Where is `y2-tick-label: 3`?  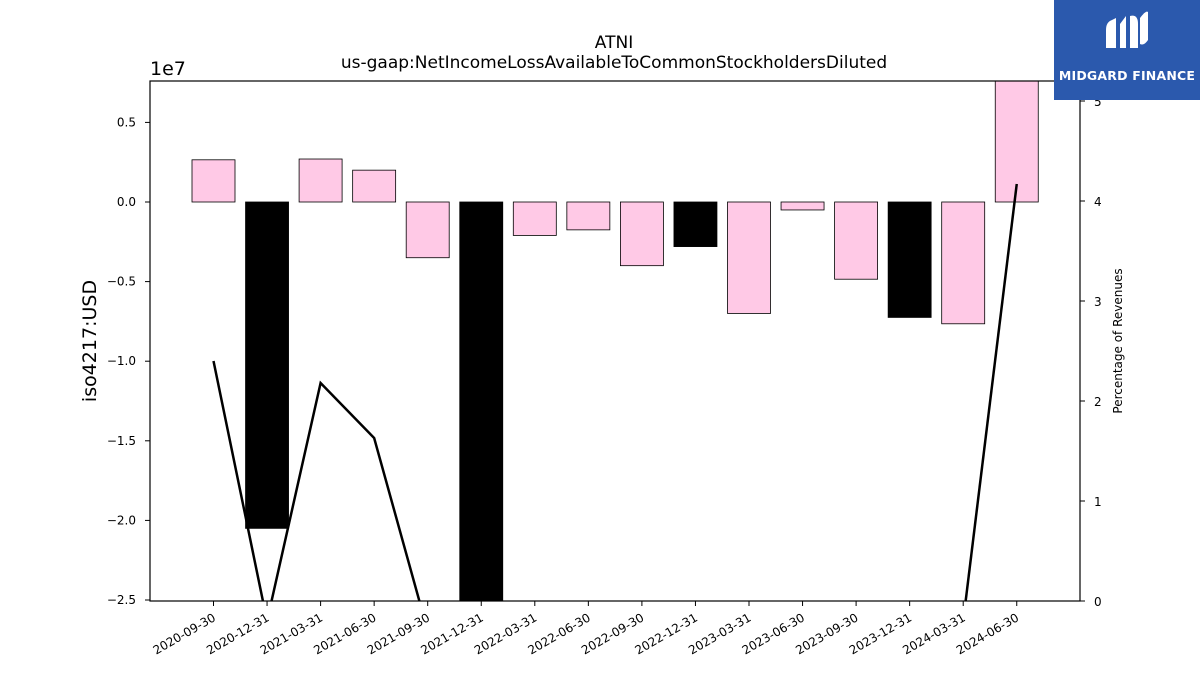
y2-tick-label: 3 is located at coordinates (1098, 302).